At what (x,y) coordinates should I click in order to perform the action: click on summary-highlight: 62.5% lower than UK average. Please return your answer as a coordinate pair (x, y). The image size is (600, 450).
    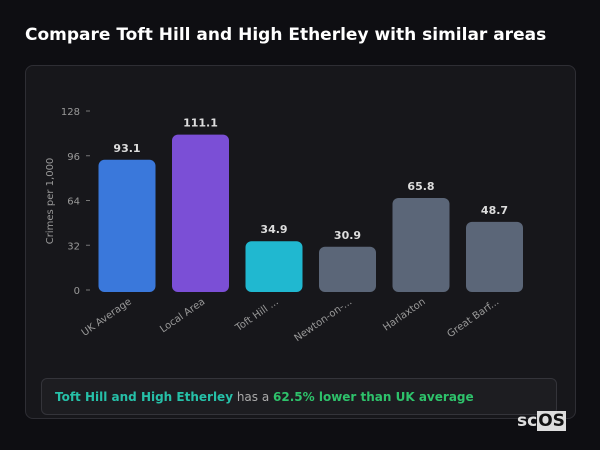
    Looking at the image, I should click on (373, 397).